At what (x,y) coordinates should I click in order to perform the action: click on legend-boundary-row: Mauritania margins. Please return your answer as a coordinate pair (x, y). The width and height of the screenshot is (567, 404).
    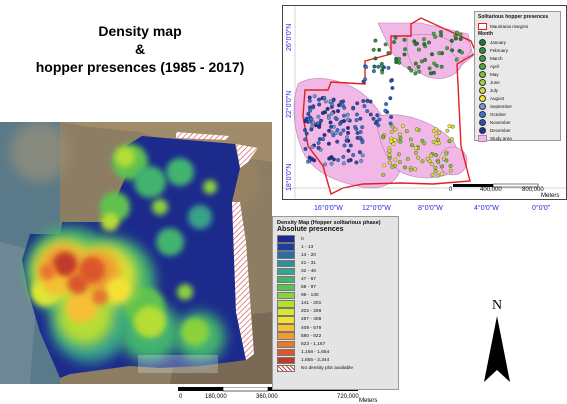
    Looking at the image, I should click on (517, 26).